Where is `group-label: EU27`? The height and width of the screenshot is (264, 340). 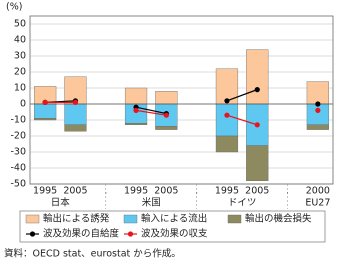
group-label: EU27 is located at coordinates (317, 203).